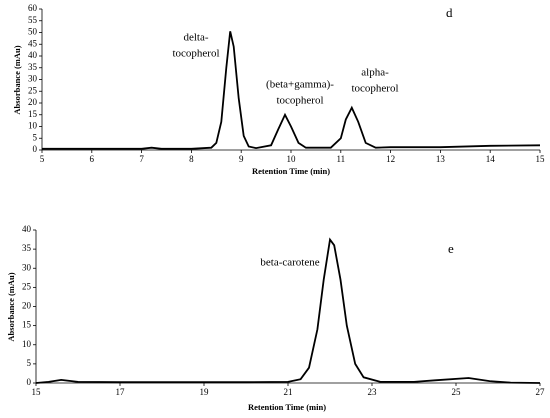  What do you see at coordinates (191, 159) in the screenshot?
I see `x-tick-label: 8` at bounding box center [191, 159].